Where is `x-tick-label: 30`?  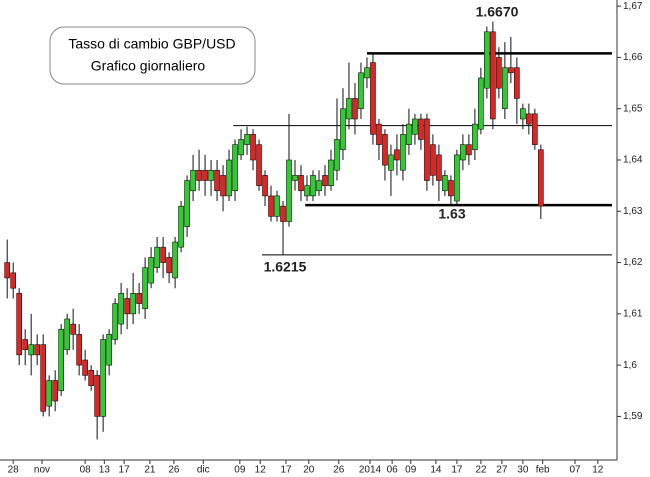 x-tick-label: 30 is located at coordinates (523, 470).